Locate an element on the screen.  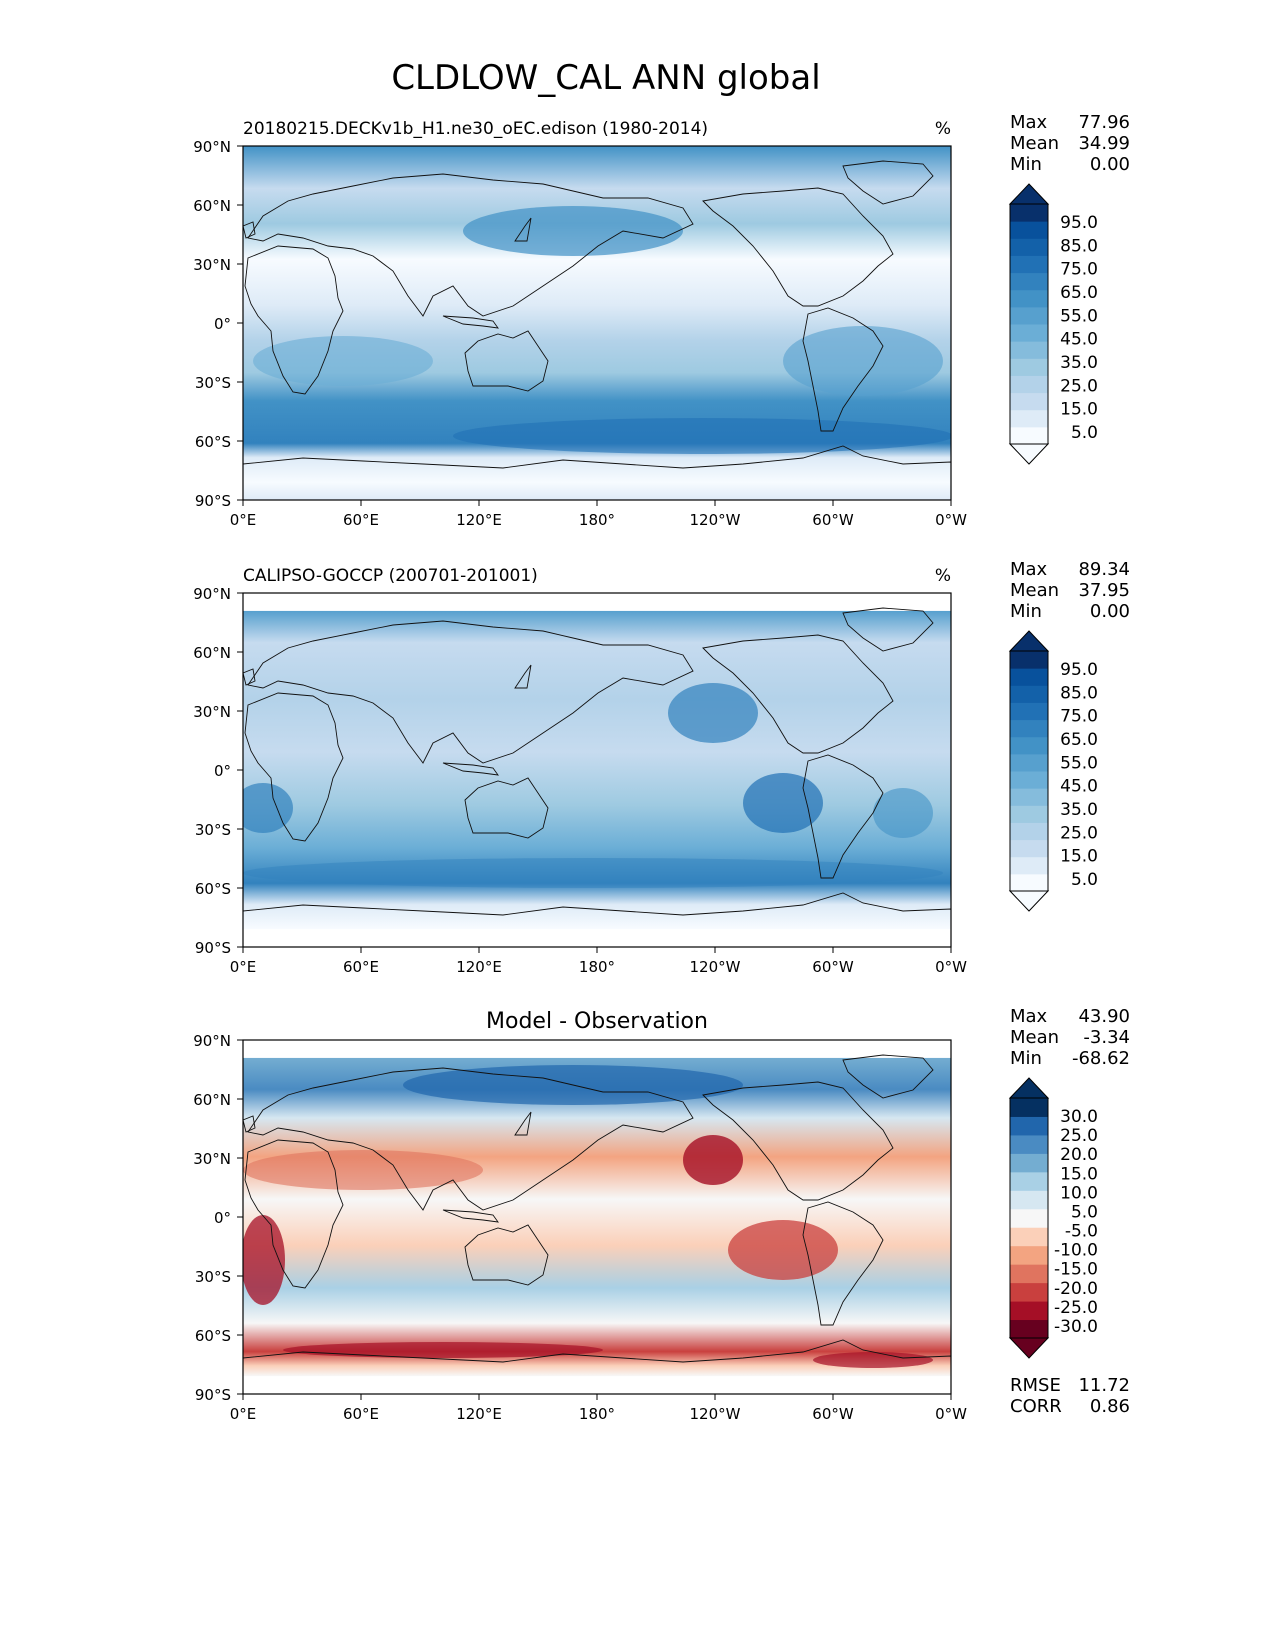
panel-title: Model - Observation is located at coordinates (597, 1021).